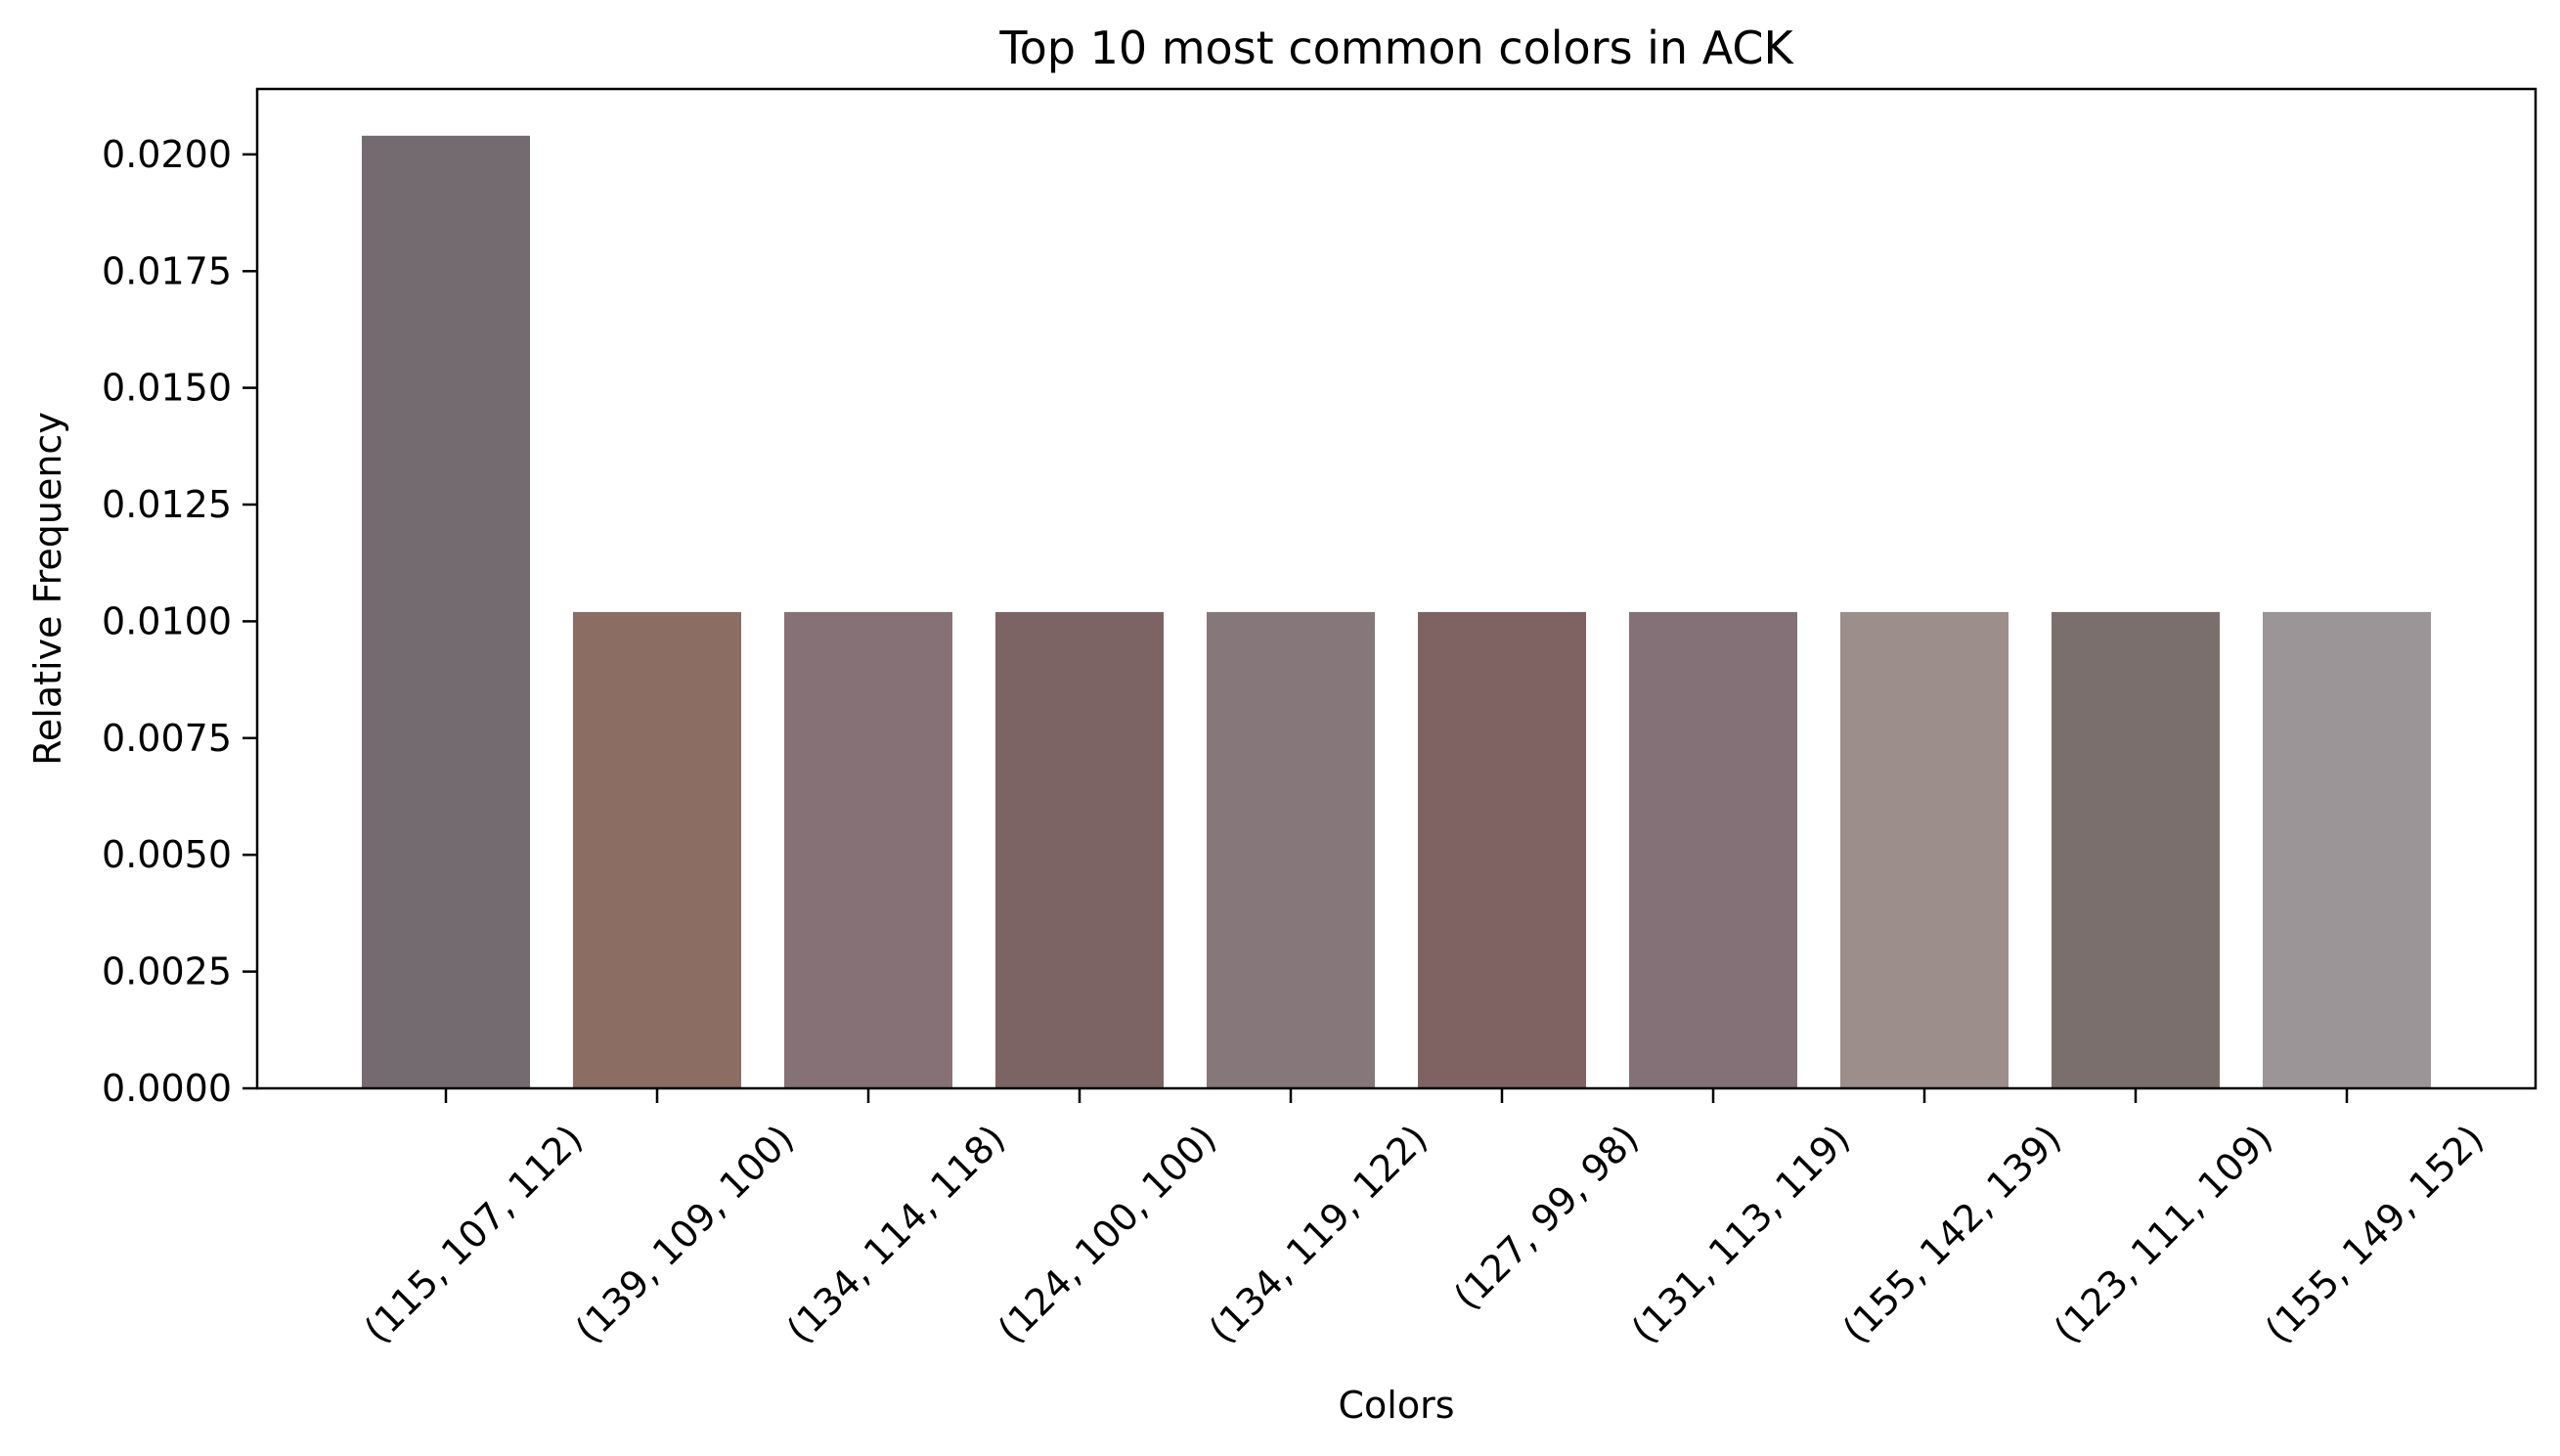  I want to click on y-tick-label: 0.0150, so click(167, 388).